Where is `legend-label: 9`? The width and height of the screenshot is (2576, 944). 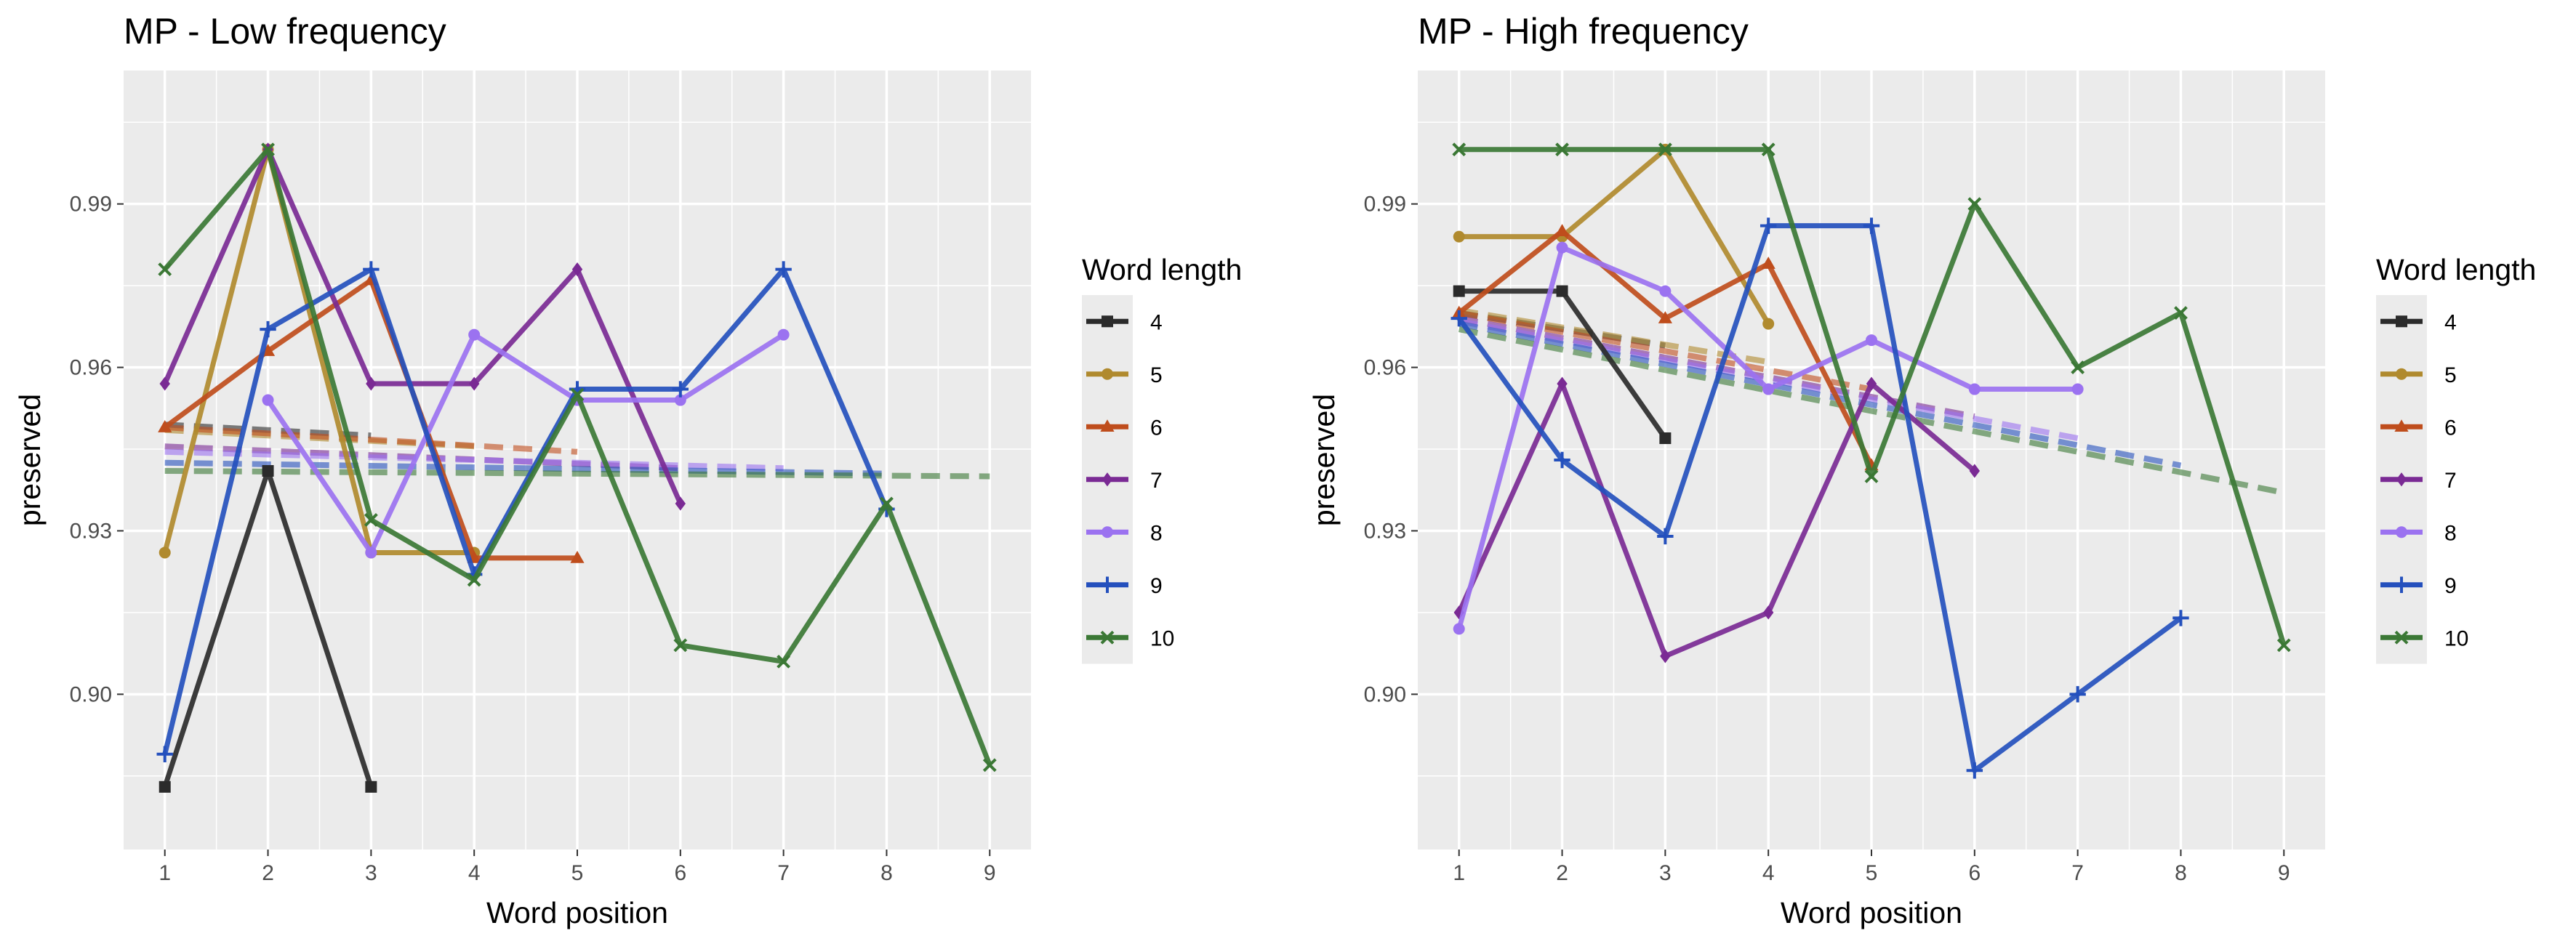
legend-label: 9 is located at coordinates (1156, 586).